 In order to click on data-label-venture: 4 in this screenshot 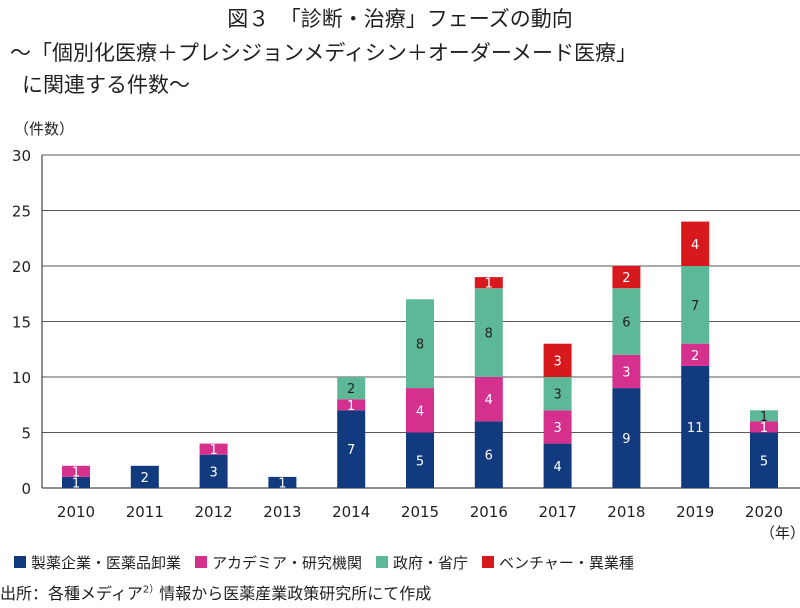, I will do `click(695, 245)`.